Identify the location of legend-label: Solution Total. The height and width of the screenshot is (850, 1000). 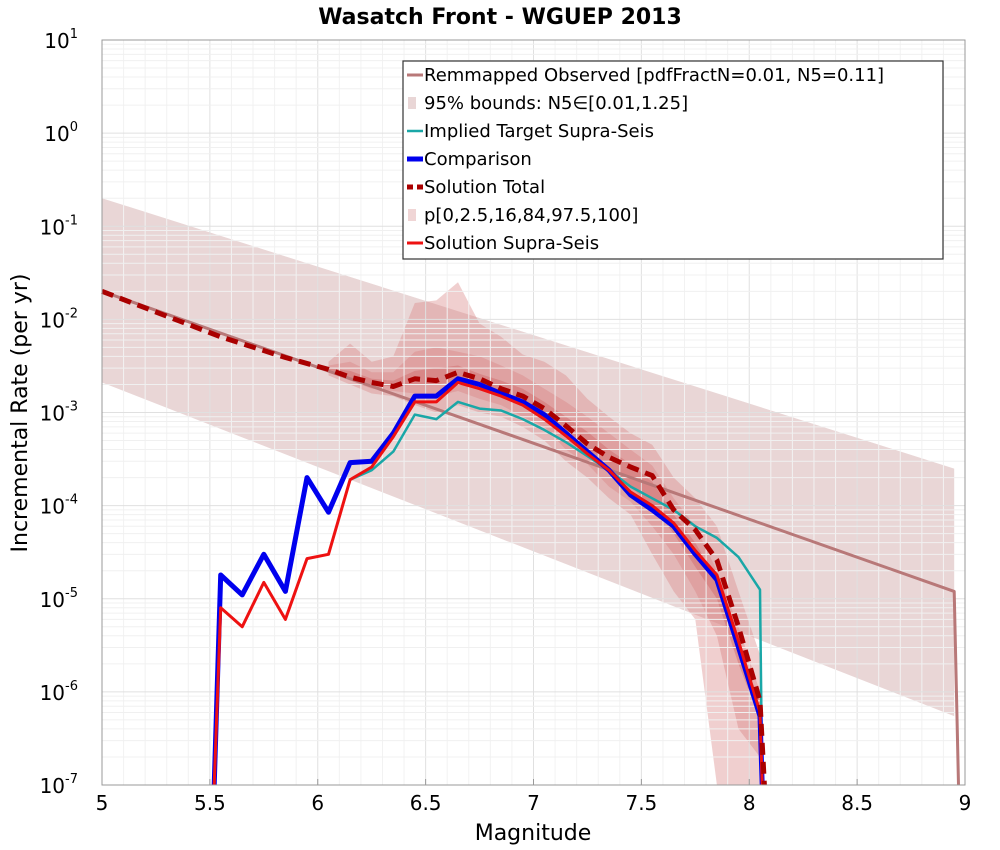
(484, 187).